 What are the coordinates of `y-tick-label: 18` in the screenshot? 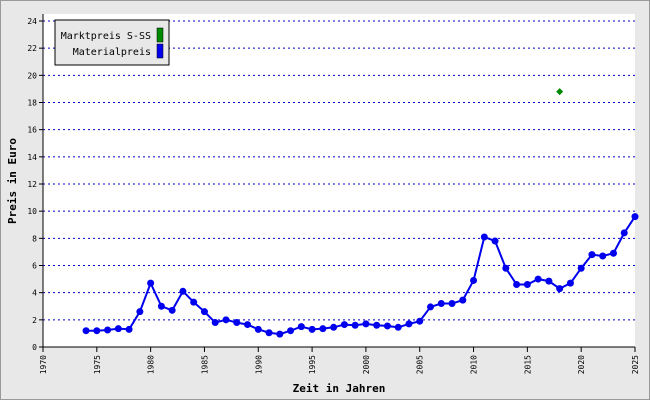 It's located at (32, 103).